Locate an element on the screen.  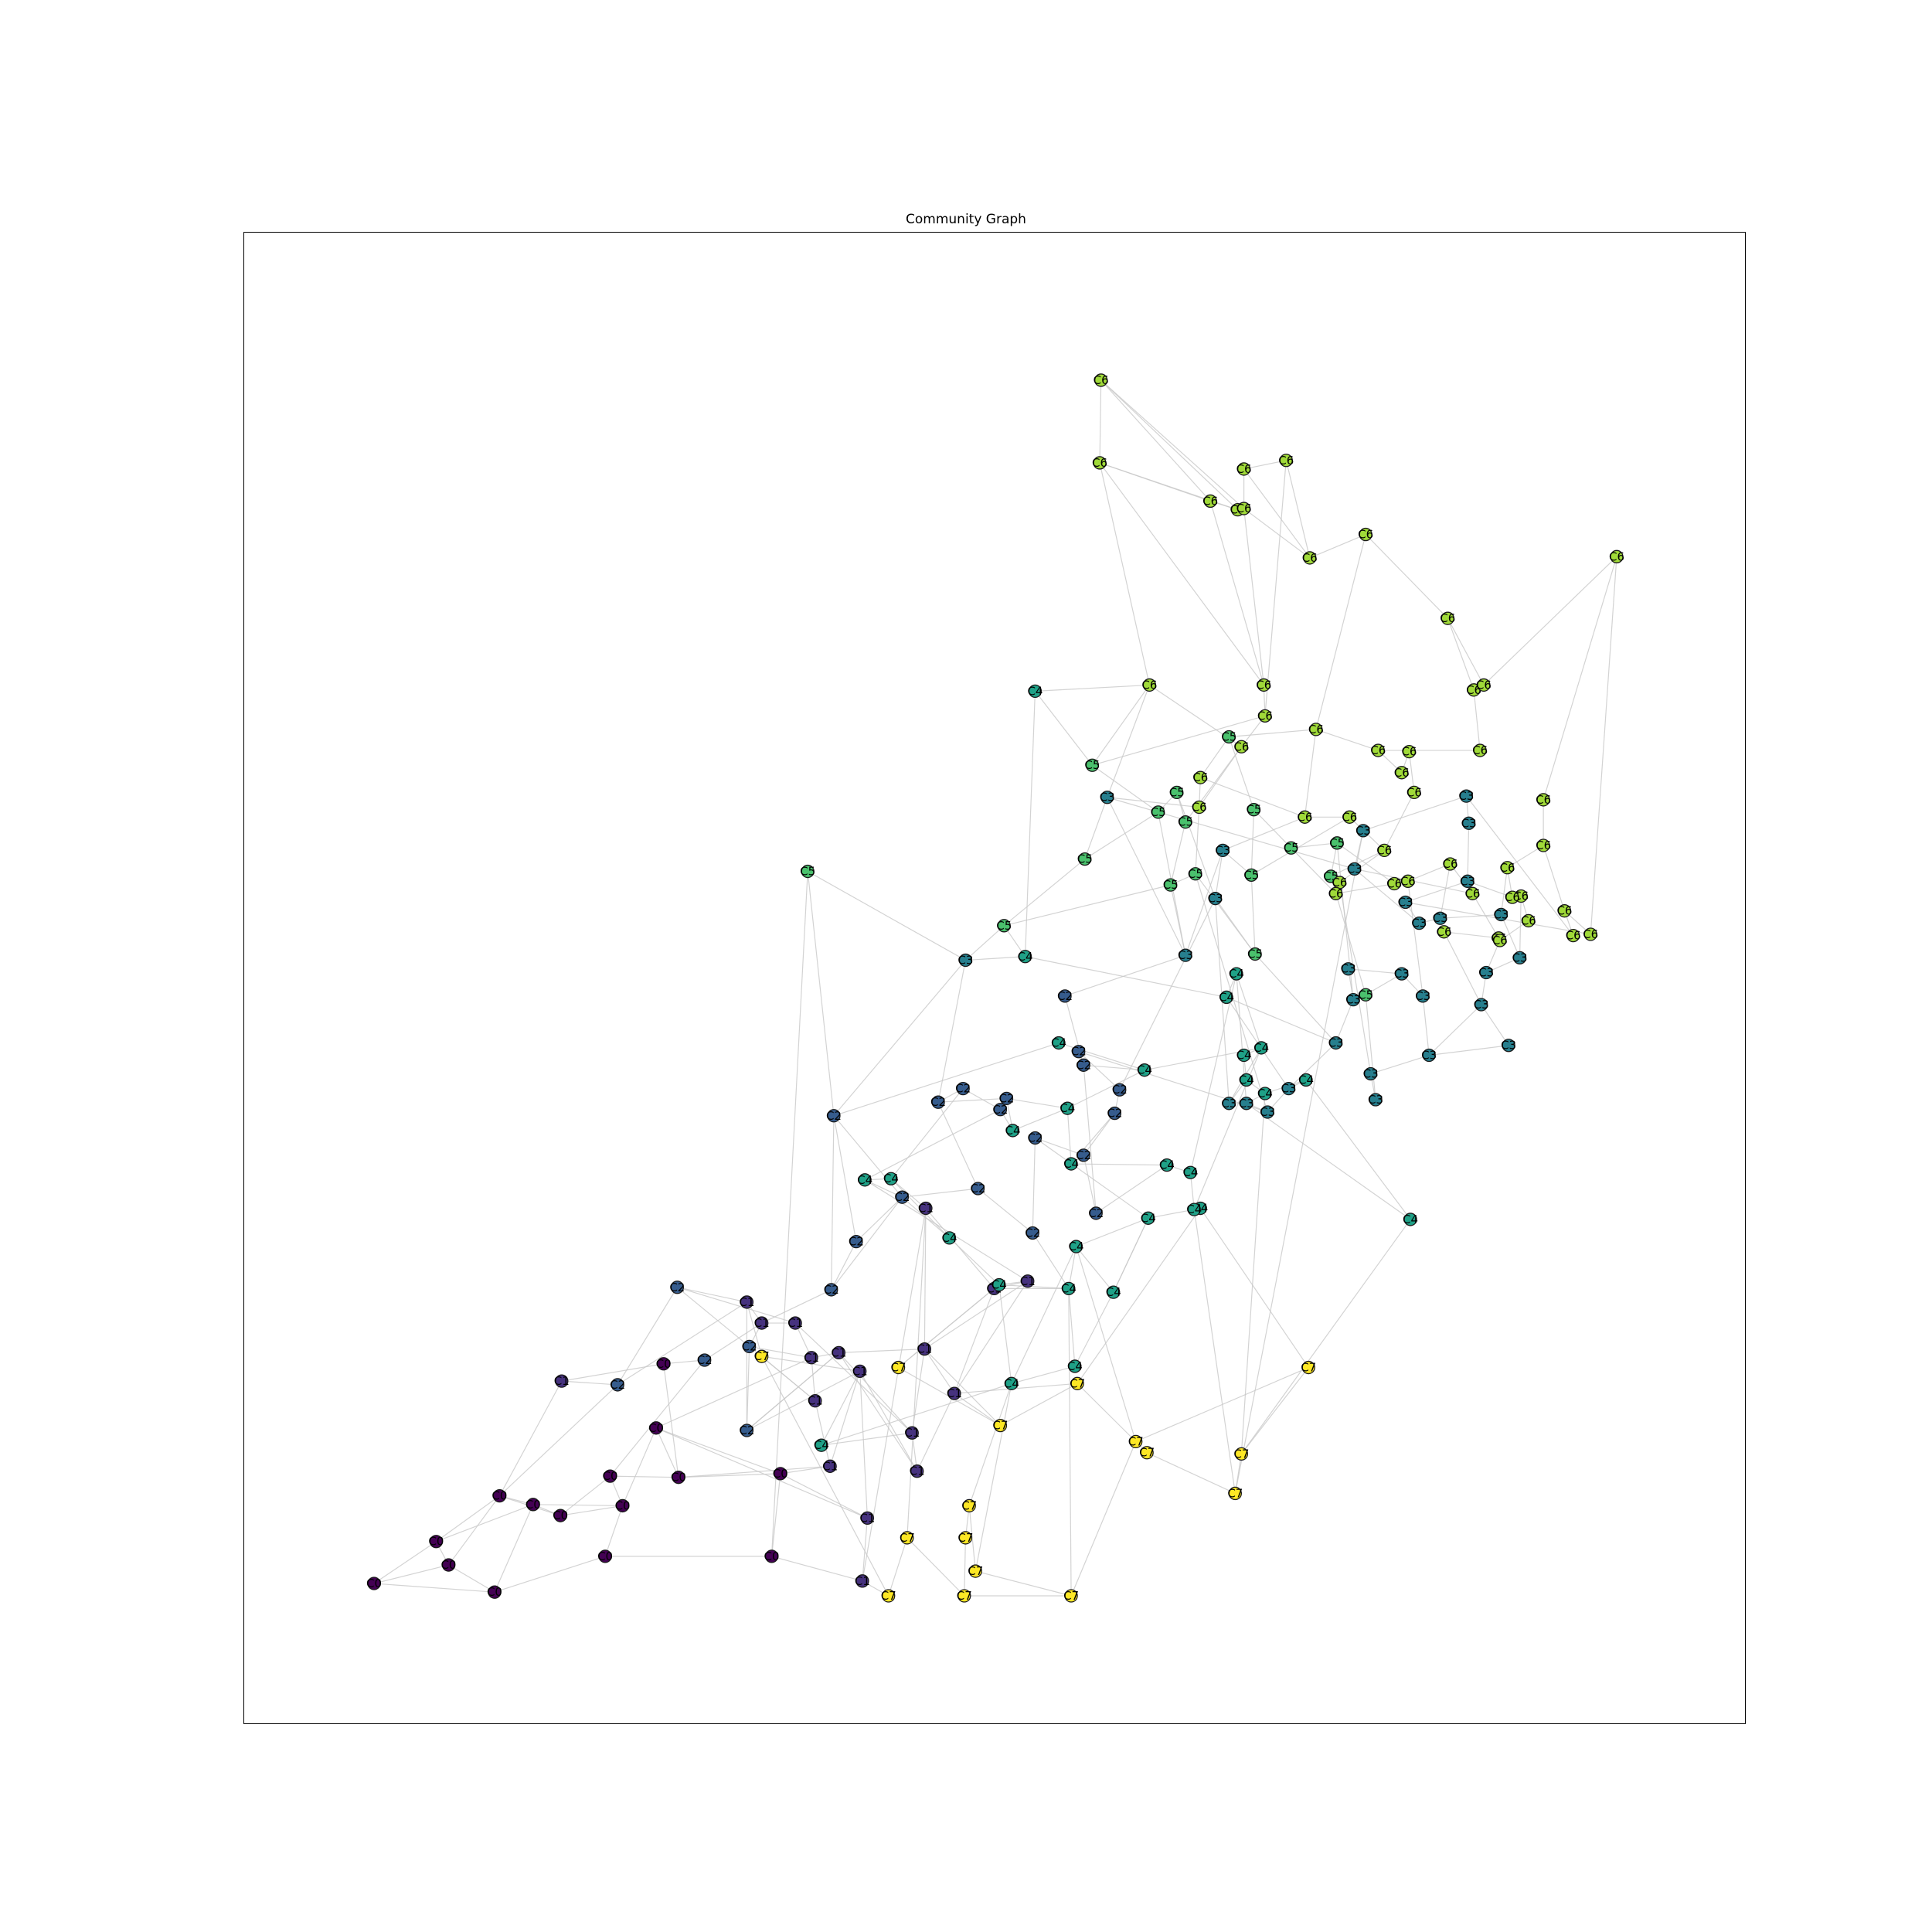
node-label: C0 is located at coordinates (495, 1592).